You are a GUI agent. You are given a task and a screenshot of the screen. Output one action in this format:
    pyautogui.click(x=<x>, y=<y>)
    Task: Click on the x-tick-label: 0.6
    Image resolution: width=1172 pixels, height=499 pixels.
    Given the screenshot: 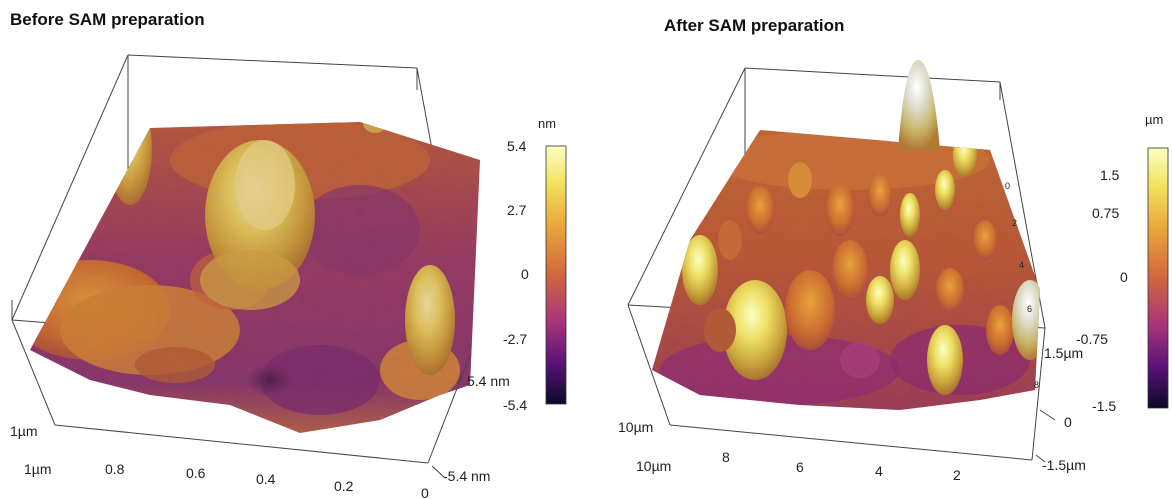 What is the action you would take?
    pyautogui.click(x=196, y=473)
    